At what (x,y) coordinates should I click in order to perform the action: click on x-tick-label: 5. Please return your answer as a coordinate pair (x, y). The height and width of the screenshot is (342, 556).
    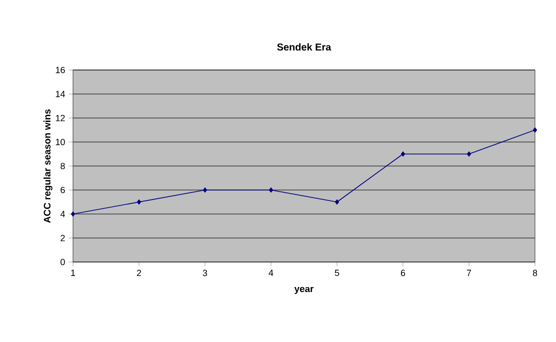
    Looking at the image, I should click on (337, 273).